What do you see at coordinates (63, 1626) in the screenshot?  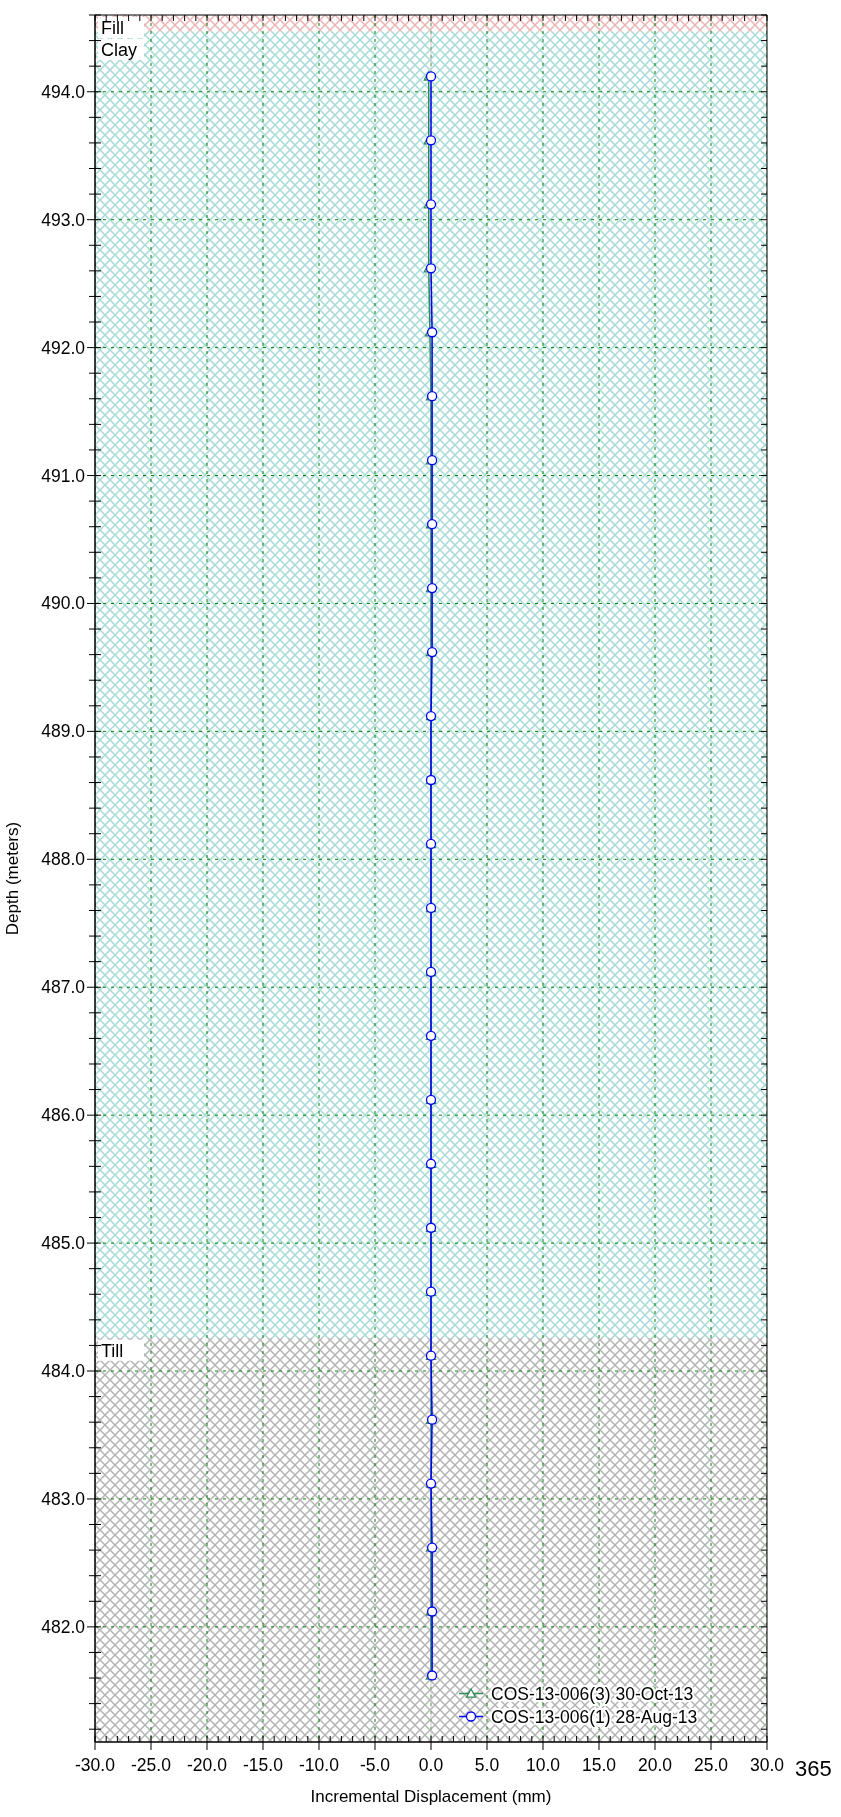 I see `y-tick-label: 482.0` at bounding box center [63, 1626].